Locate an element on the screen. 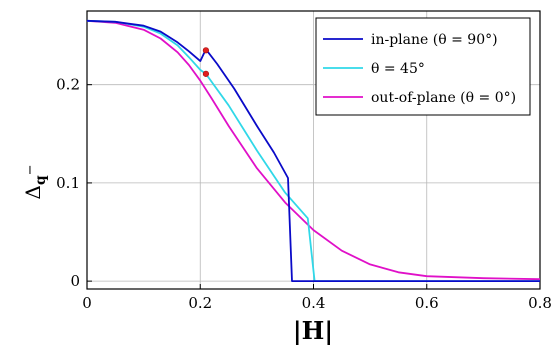 This screenshot has height=350, width=551. y-axis-label: Δq− is located at coordinates (35, 181).